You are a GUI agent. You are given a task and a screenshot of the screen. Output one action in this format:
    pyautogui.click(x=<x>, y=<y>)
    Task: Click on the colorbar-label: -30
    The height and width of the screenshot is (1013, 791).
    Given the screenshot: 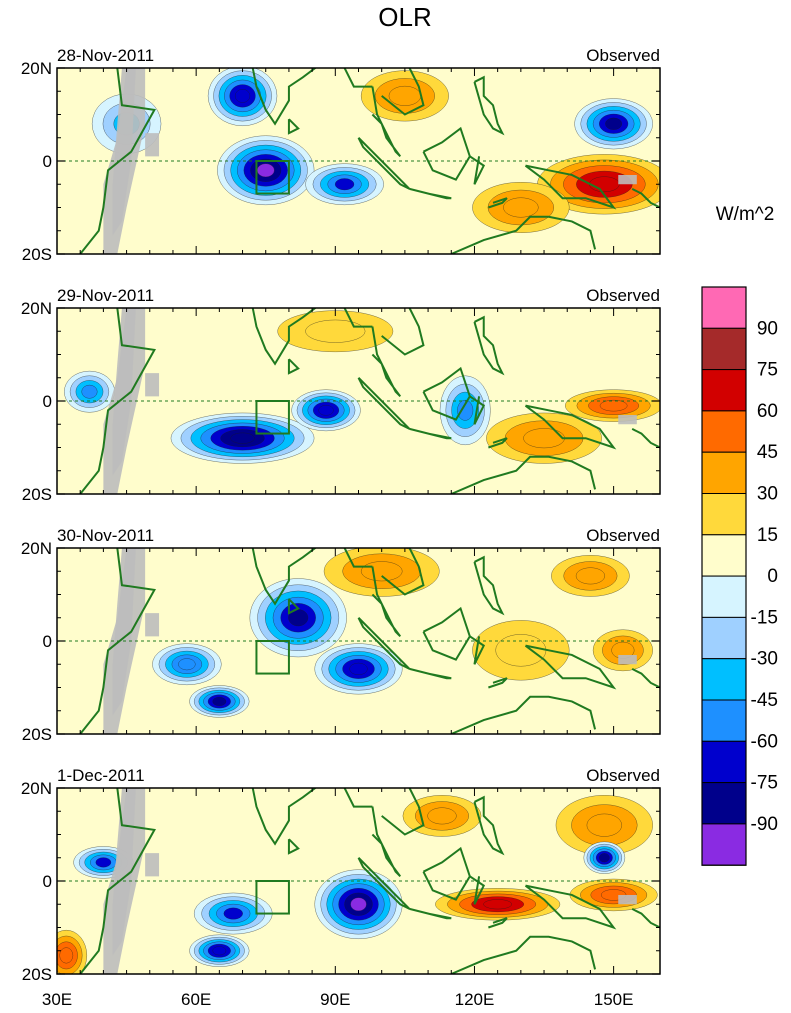 What is the action you would take?
    pyautogui.click(x=764, y=659)
    